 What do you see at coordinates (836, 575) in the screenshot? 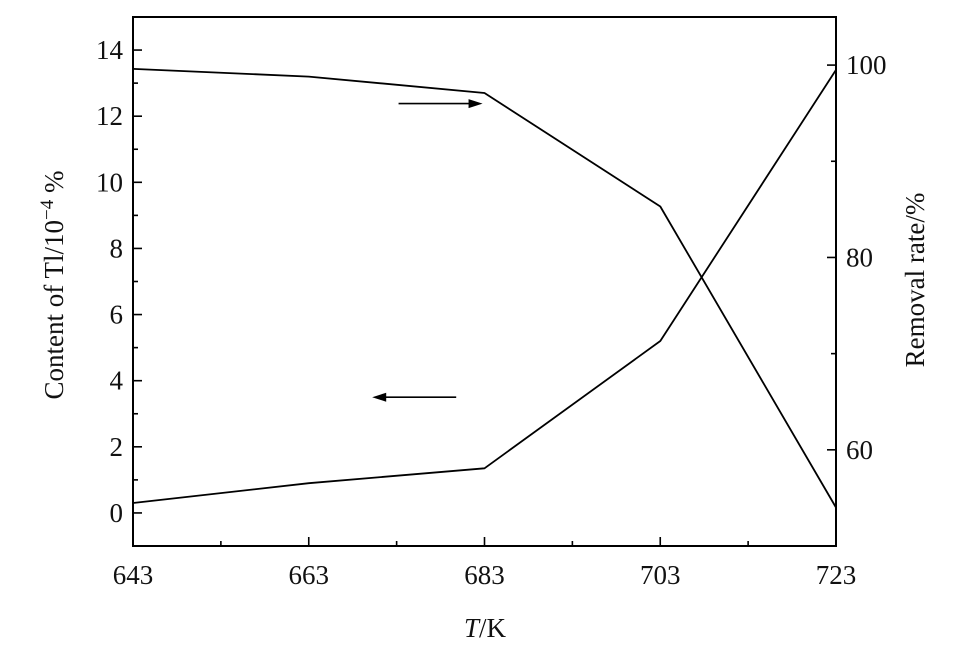
I see `x-tick-label: 723` at bounding box center [836, 575].